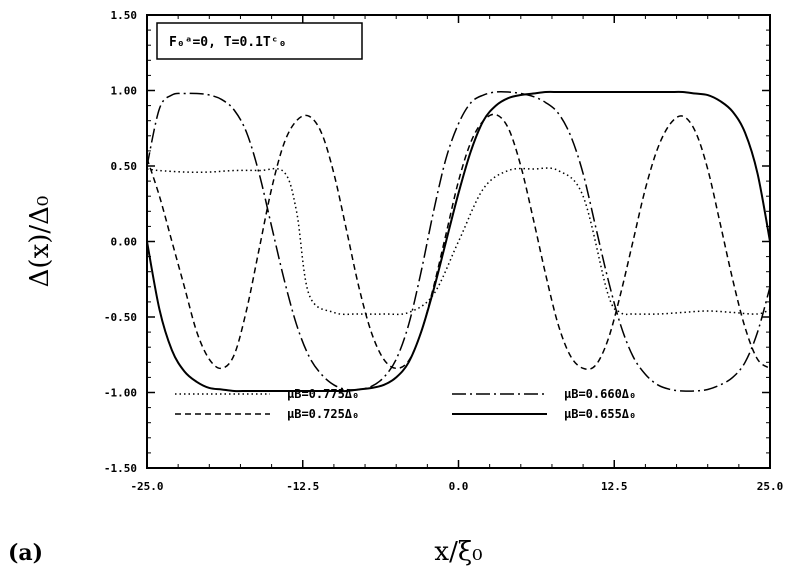 The image size is (795, 579). I want to click on x-tick-label: -25.0, so click(146, 486).